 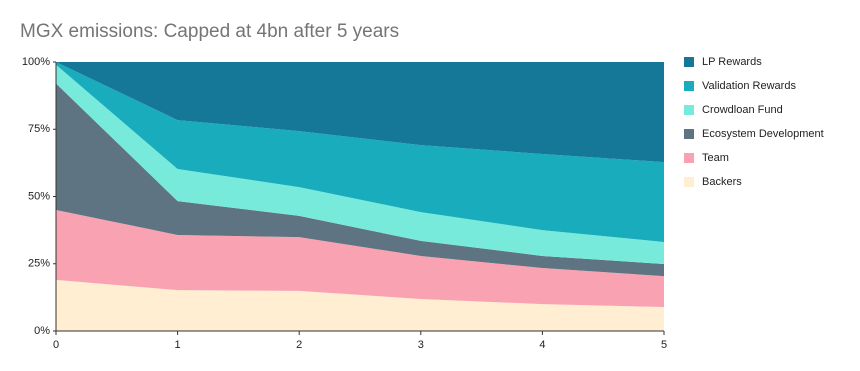 What do you see at coordinates (664, 345) in the screenshot?
I see `x-tick-label: 5` at bounding box center [664, 345].